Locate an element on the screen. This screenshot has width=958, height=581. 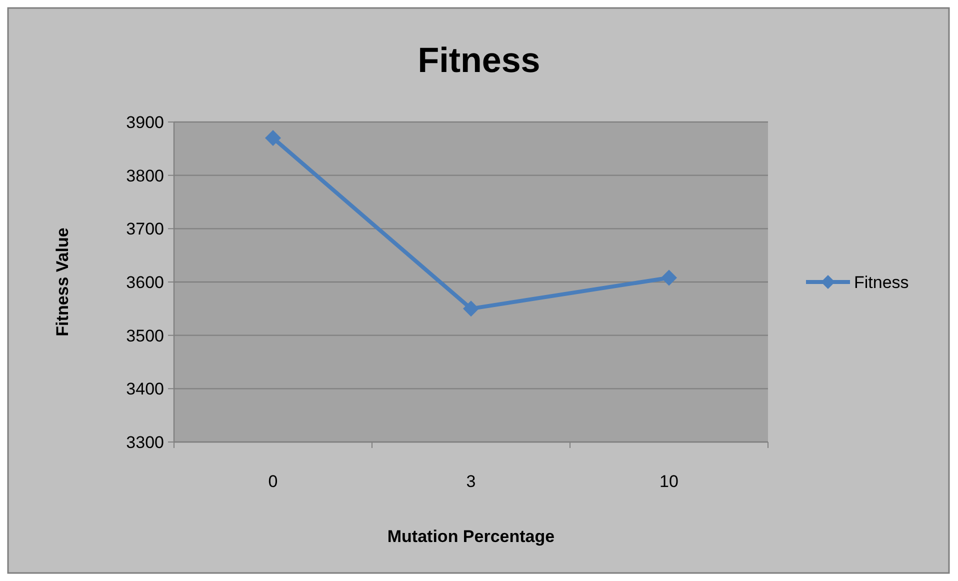
y-tick-label: 3900 is located at coordinates (145, 122).